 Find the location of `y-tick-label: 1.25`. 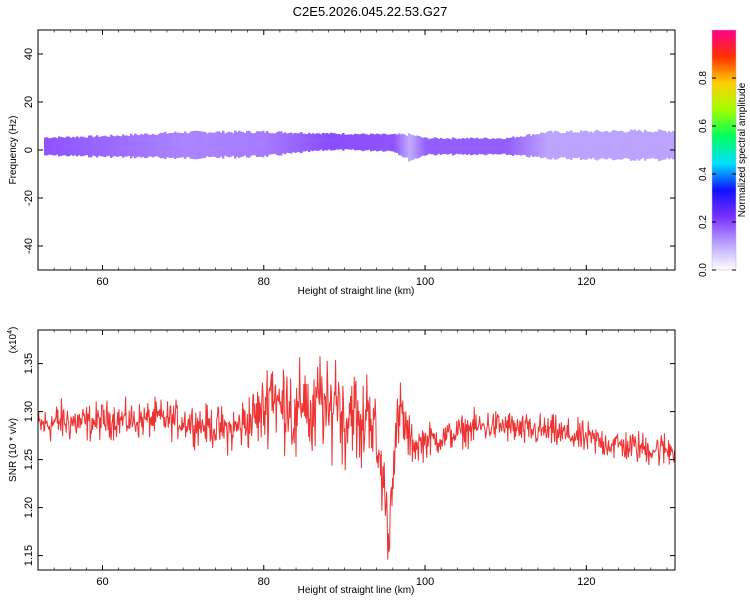

y-tick-label: 1.25 is located at coordinates (29, 459).